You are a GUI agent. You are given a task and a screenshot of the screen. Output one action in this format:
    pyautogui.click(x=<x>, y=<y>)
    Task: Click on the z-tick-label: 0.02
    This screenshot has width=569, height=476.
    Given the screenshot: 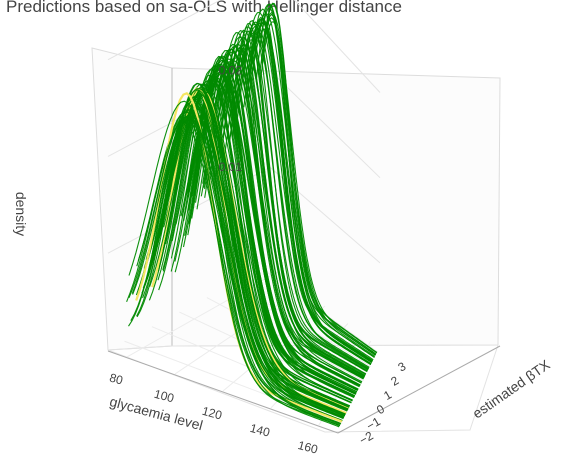 What is the action you would take?
    pyautogui.click(x=231, y=70)
    